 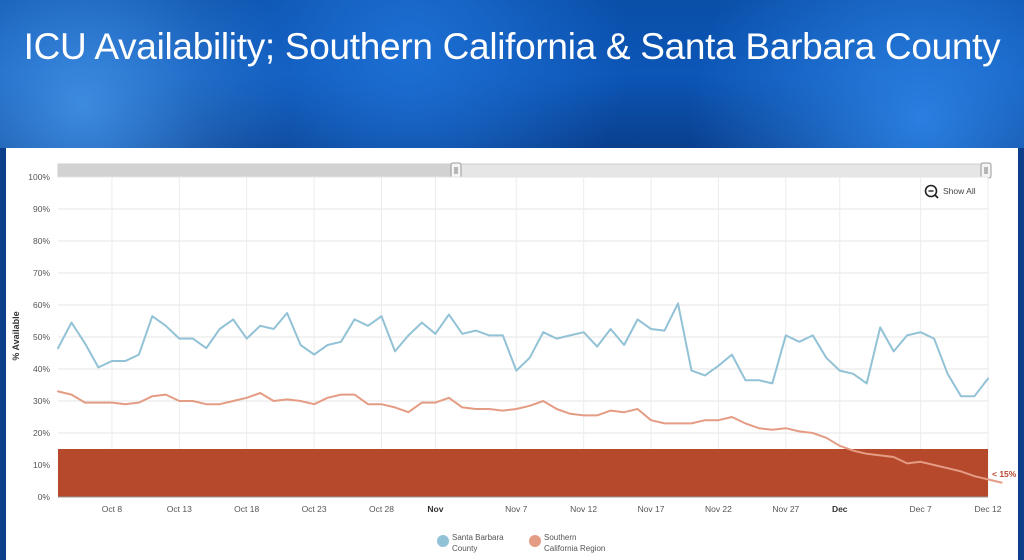 What do you see at coordinates (567, 543) in the screenshot?
I see `legend-item-southern-california: Southern California Region` at bounding box center [567, 543].